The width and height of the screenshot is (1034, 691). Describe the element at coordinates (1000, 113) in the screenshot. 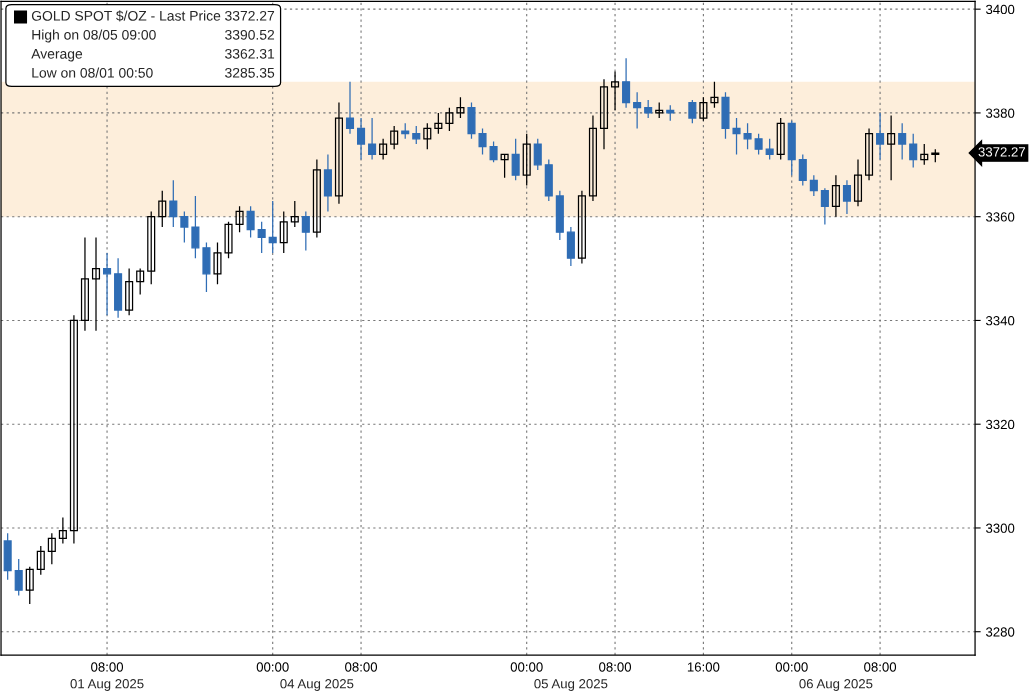

I see `y-tick-label: 3380` at that location.